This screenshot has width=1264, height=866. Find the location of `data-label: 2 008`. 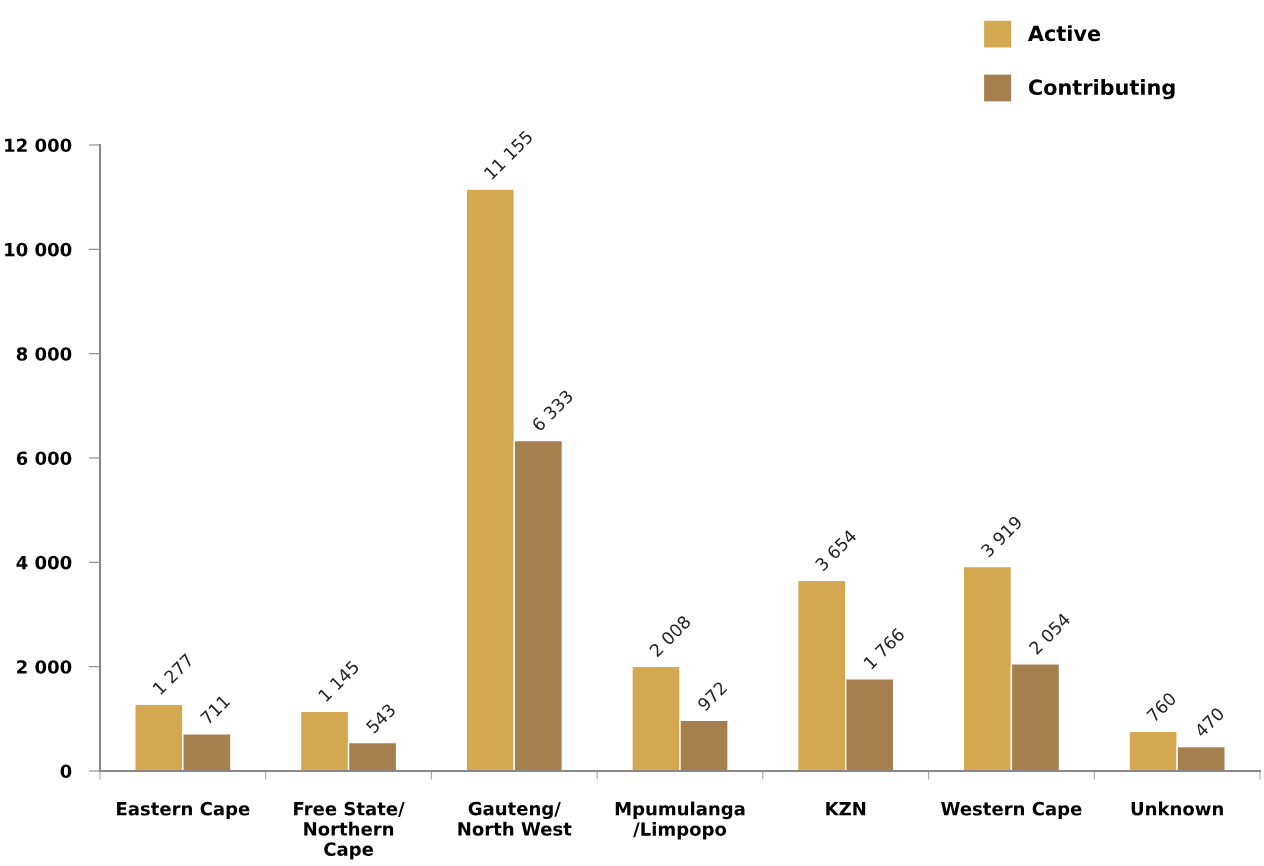

data-label: 2 008 is located at coordinates (670, 636).